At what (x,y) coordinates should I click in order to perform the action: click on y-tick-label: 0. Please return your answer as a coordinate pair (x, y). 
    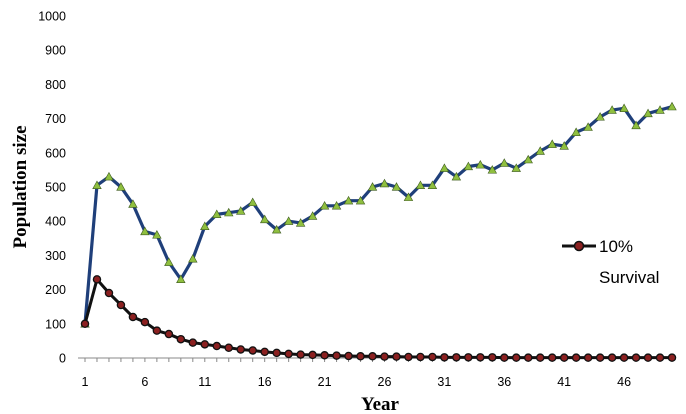
    Looking at the image, I should click on (62, 359).